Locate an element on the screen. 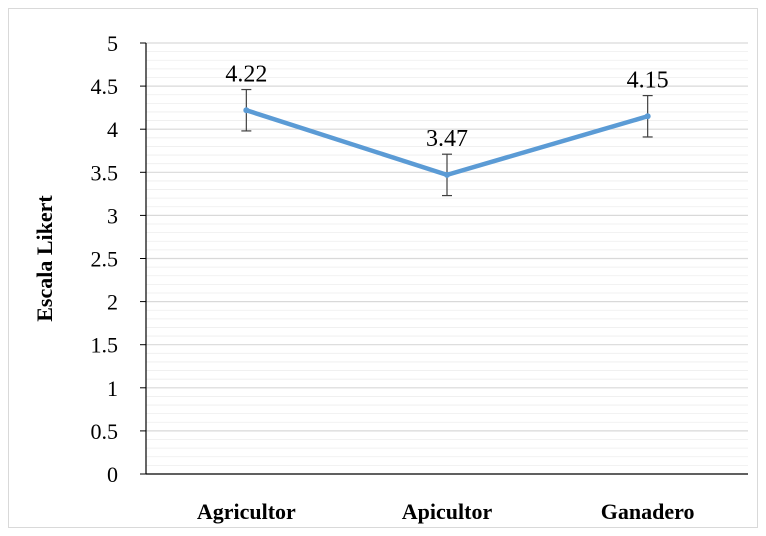 This screenshot has width=766, height=536. x-category-label: Ganadero is located at coordinates (648, 511).